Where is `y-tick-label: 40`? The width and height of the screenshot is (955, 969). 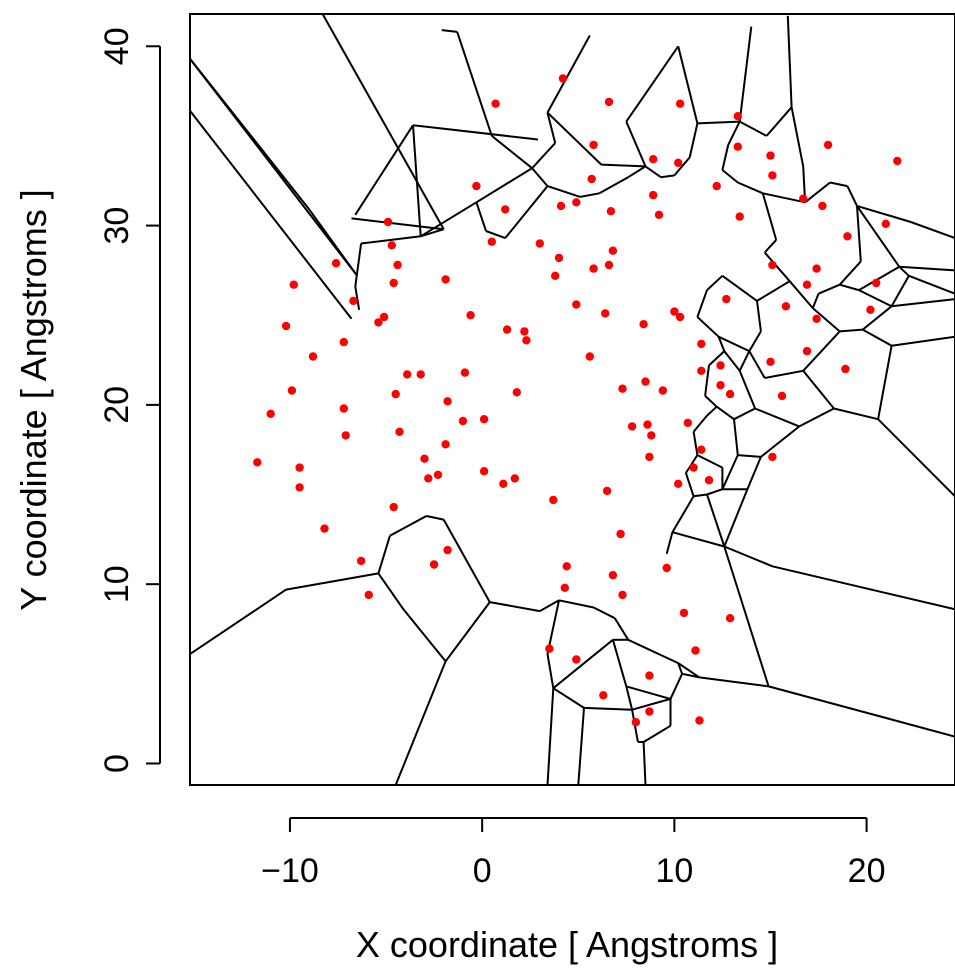
y-tick-label: 40 is located at coordinates (117, 46).